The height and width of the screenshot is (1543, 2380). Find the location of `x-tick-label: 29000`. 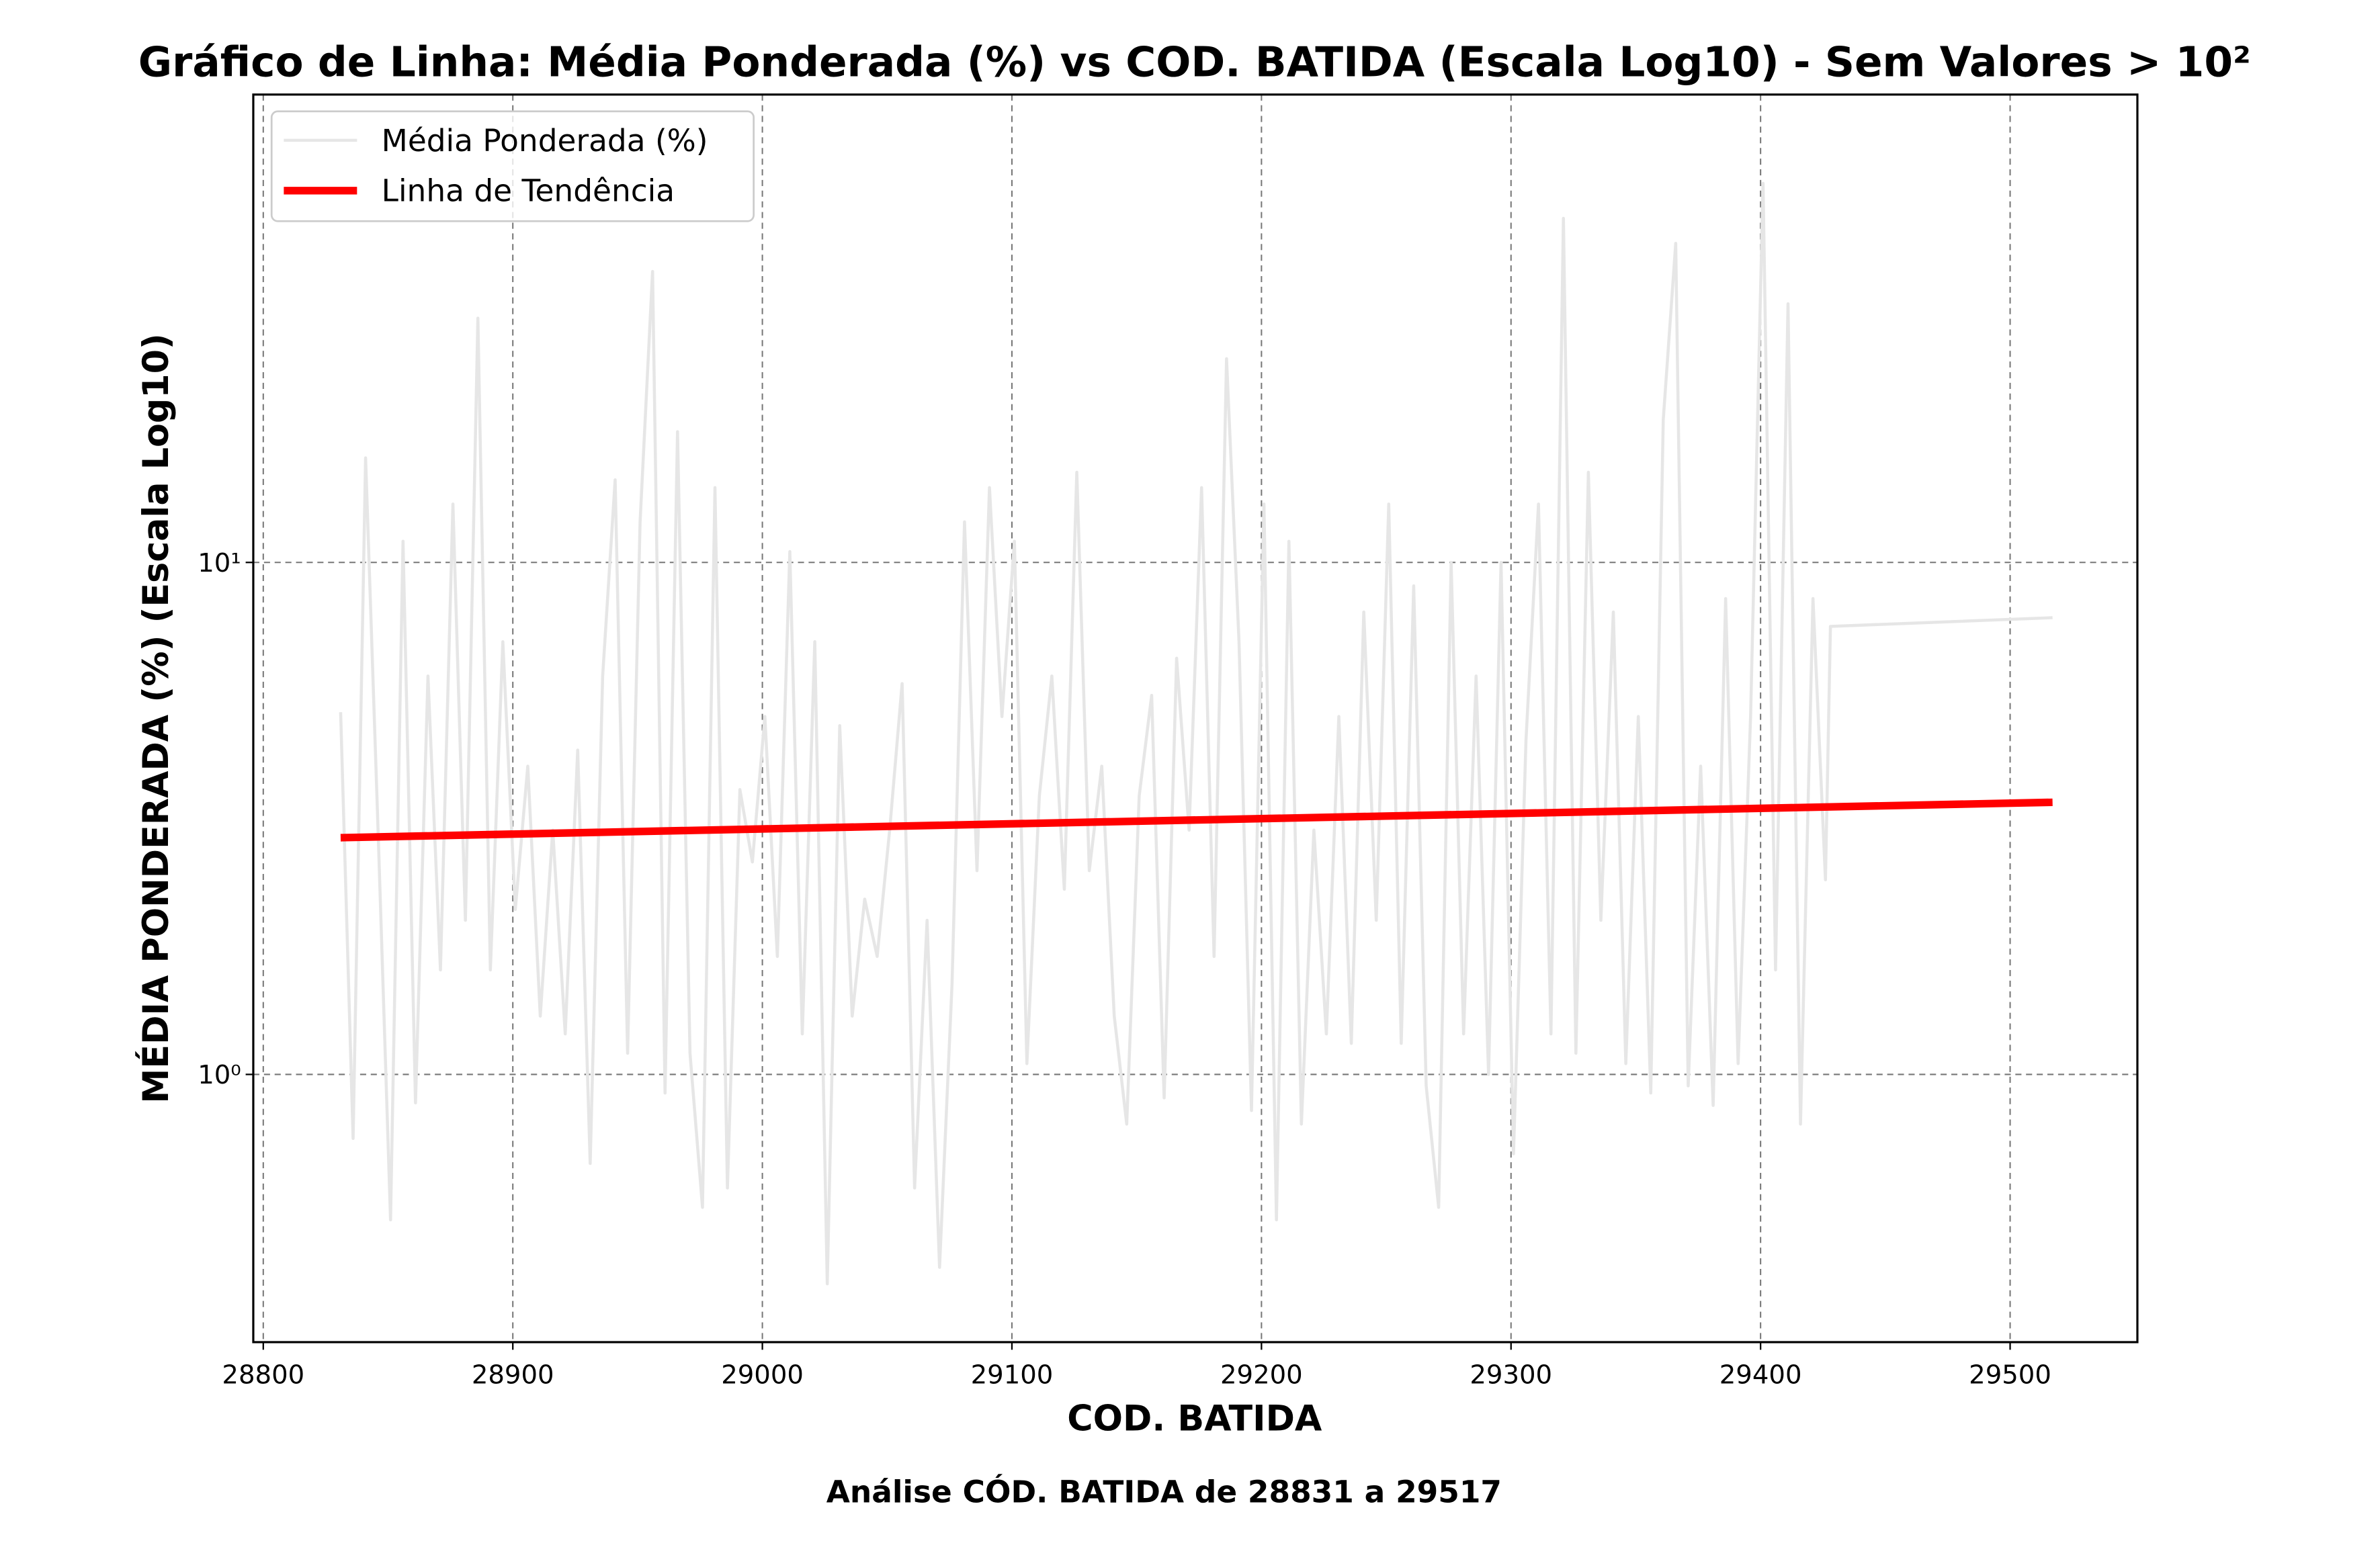

x-tick-label: 29000 is located at coordinates (762, 1375).